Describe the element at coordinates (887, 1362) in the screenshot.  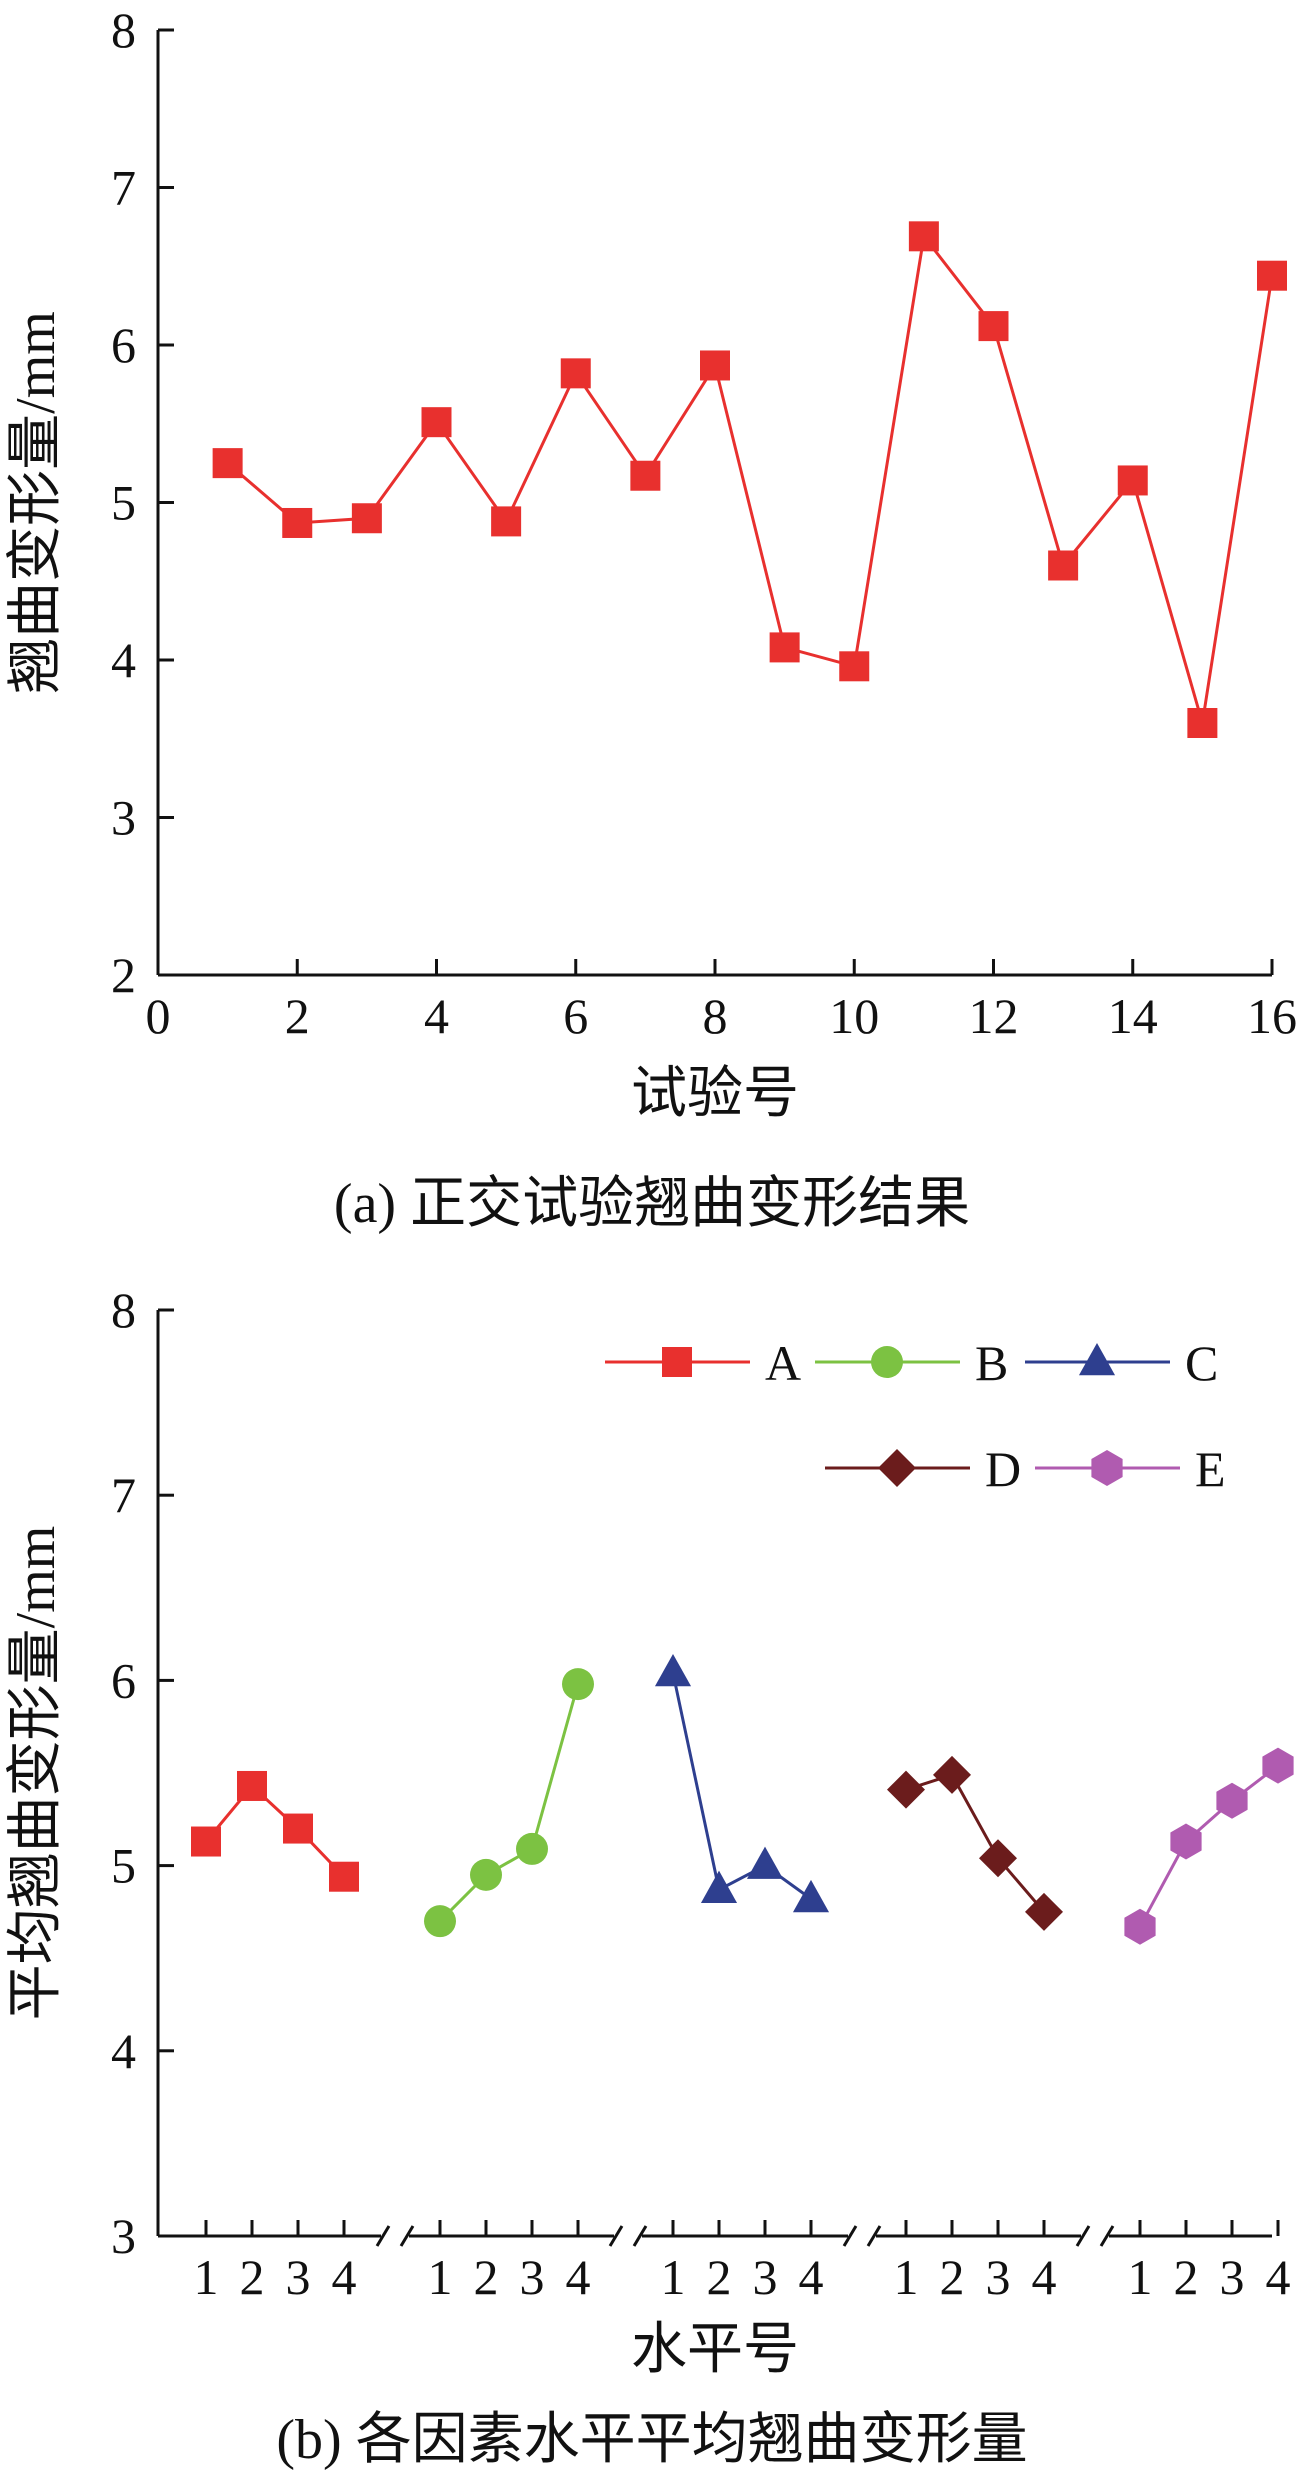
I see `legend-marker-b` at that location.